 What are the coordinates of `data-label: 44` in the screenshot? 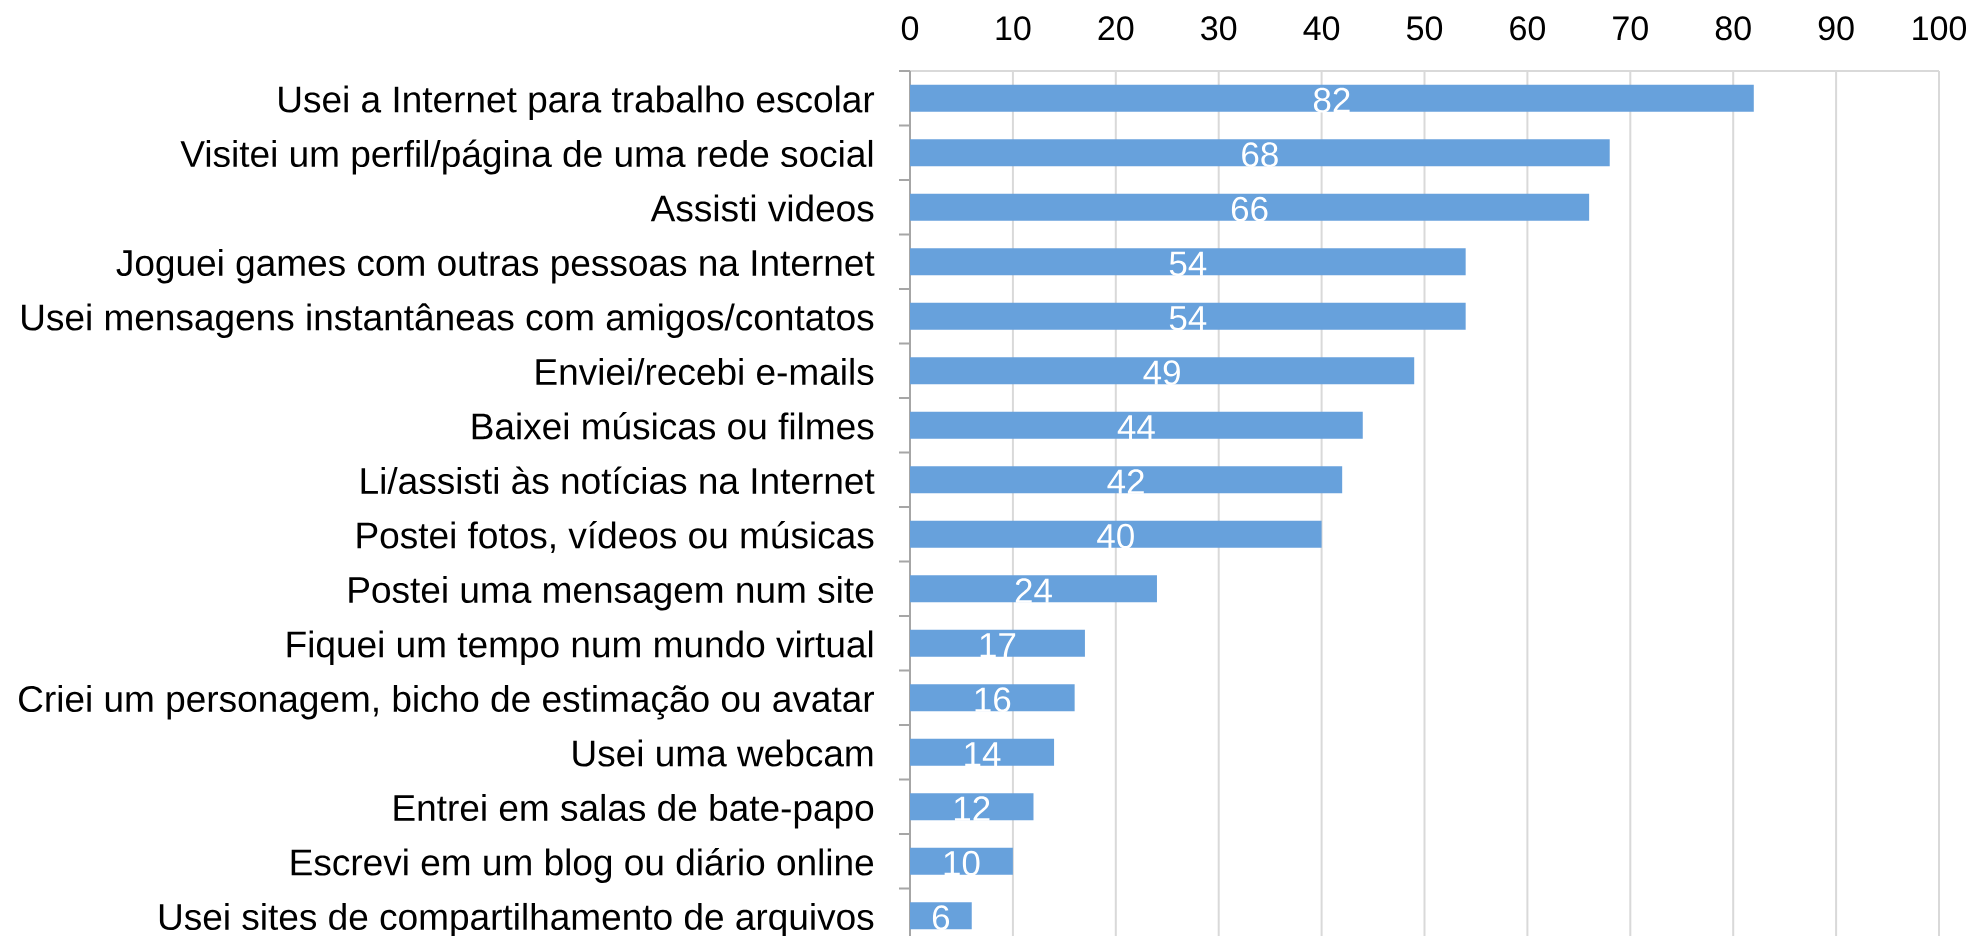 It's located at (1136, 427).